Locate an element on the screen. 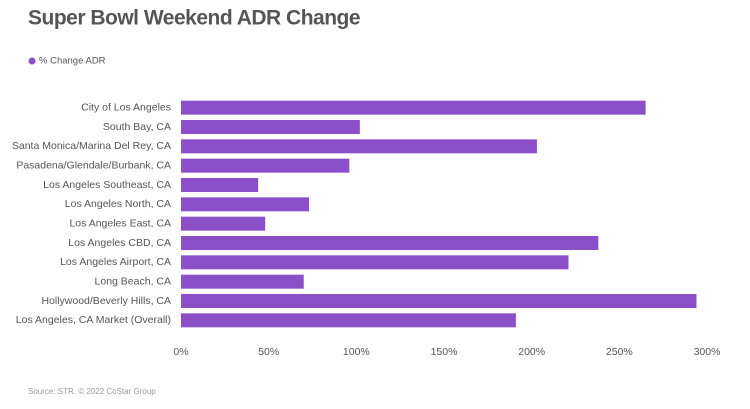  x-tick-label: 300% is located at coordinates (707, 352).